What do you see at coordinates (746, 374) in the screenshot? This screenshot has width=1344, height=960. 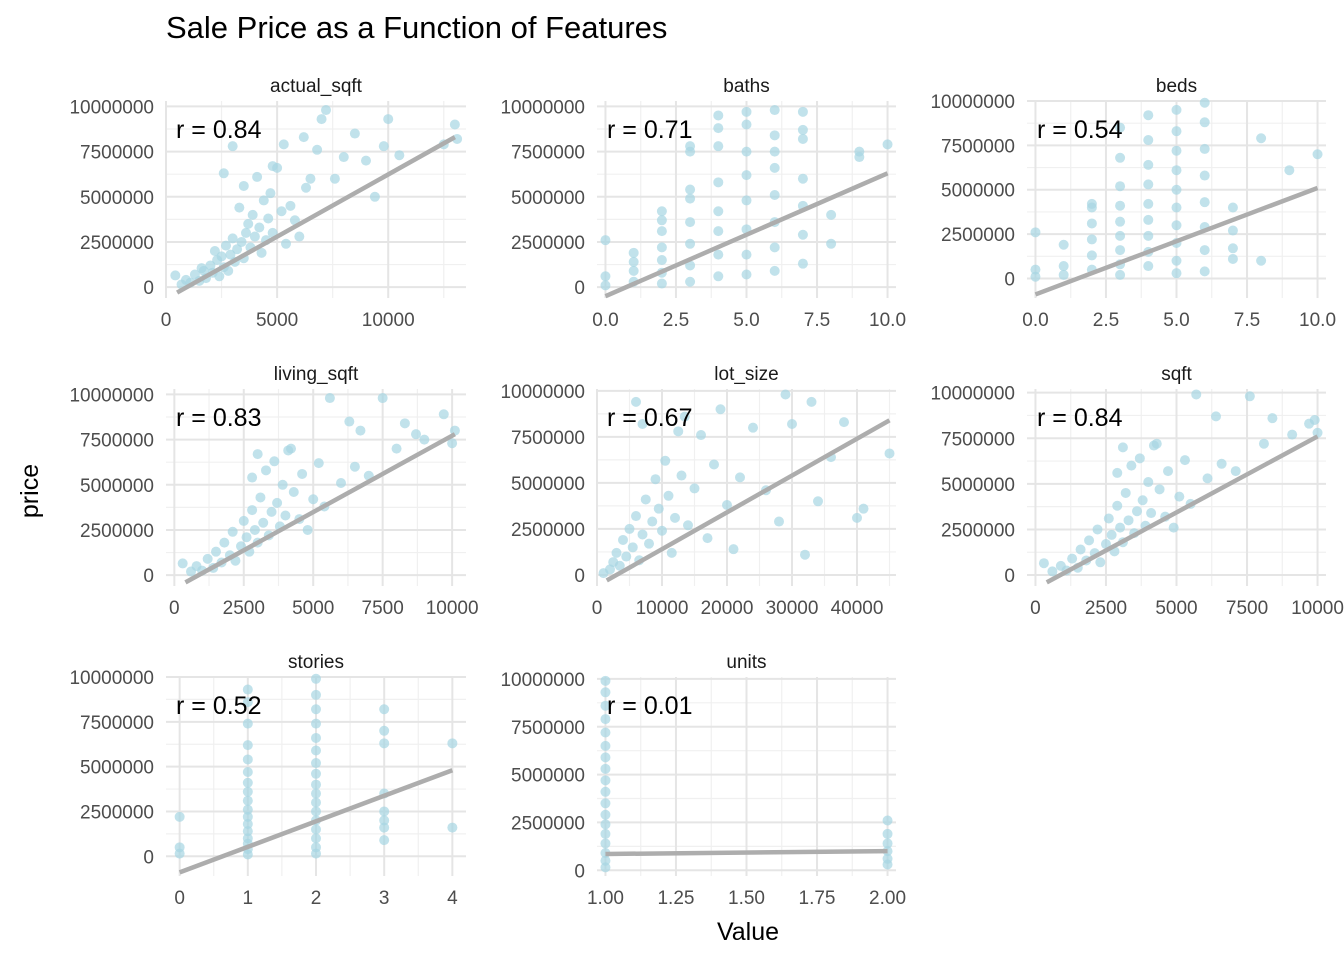 I see `panel-title: lot_size` at bounding box center [746, 374].